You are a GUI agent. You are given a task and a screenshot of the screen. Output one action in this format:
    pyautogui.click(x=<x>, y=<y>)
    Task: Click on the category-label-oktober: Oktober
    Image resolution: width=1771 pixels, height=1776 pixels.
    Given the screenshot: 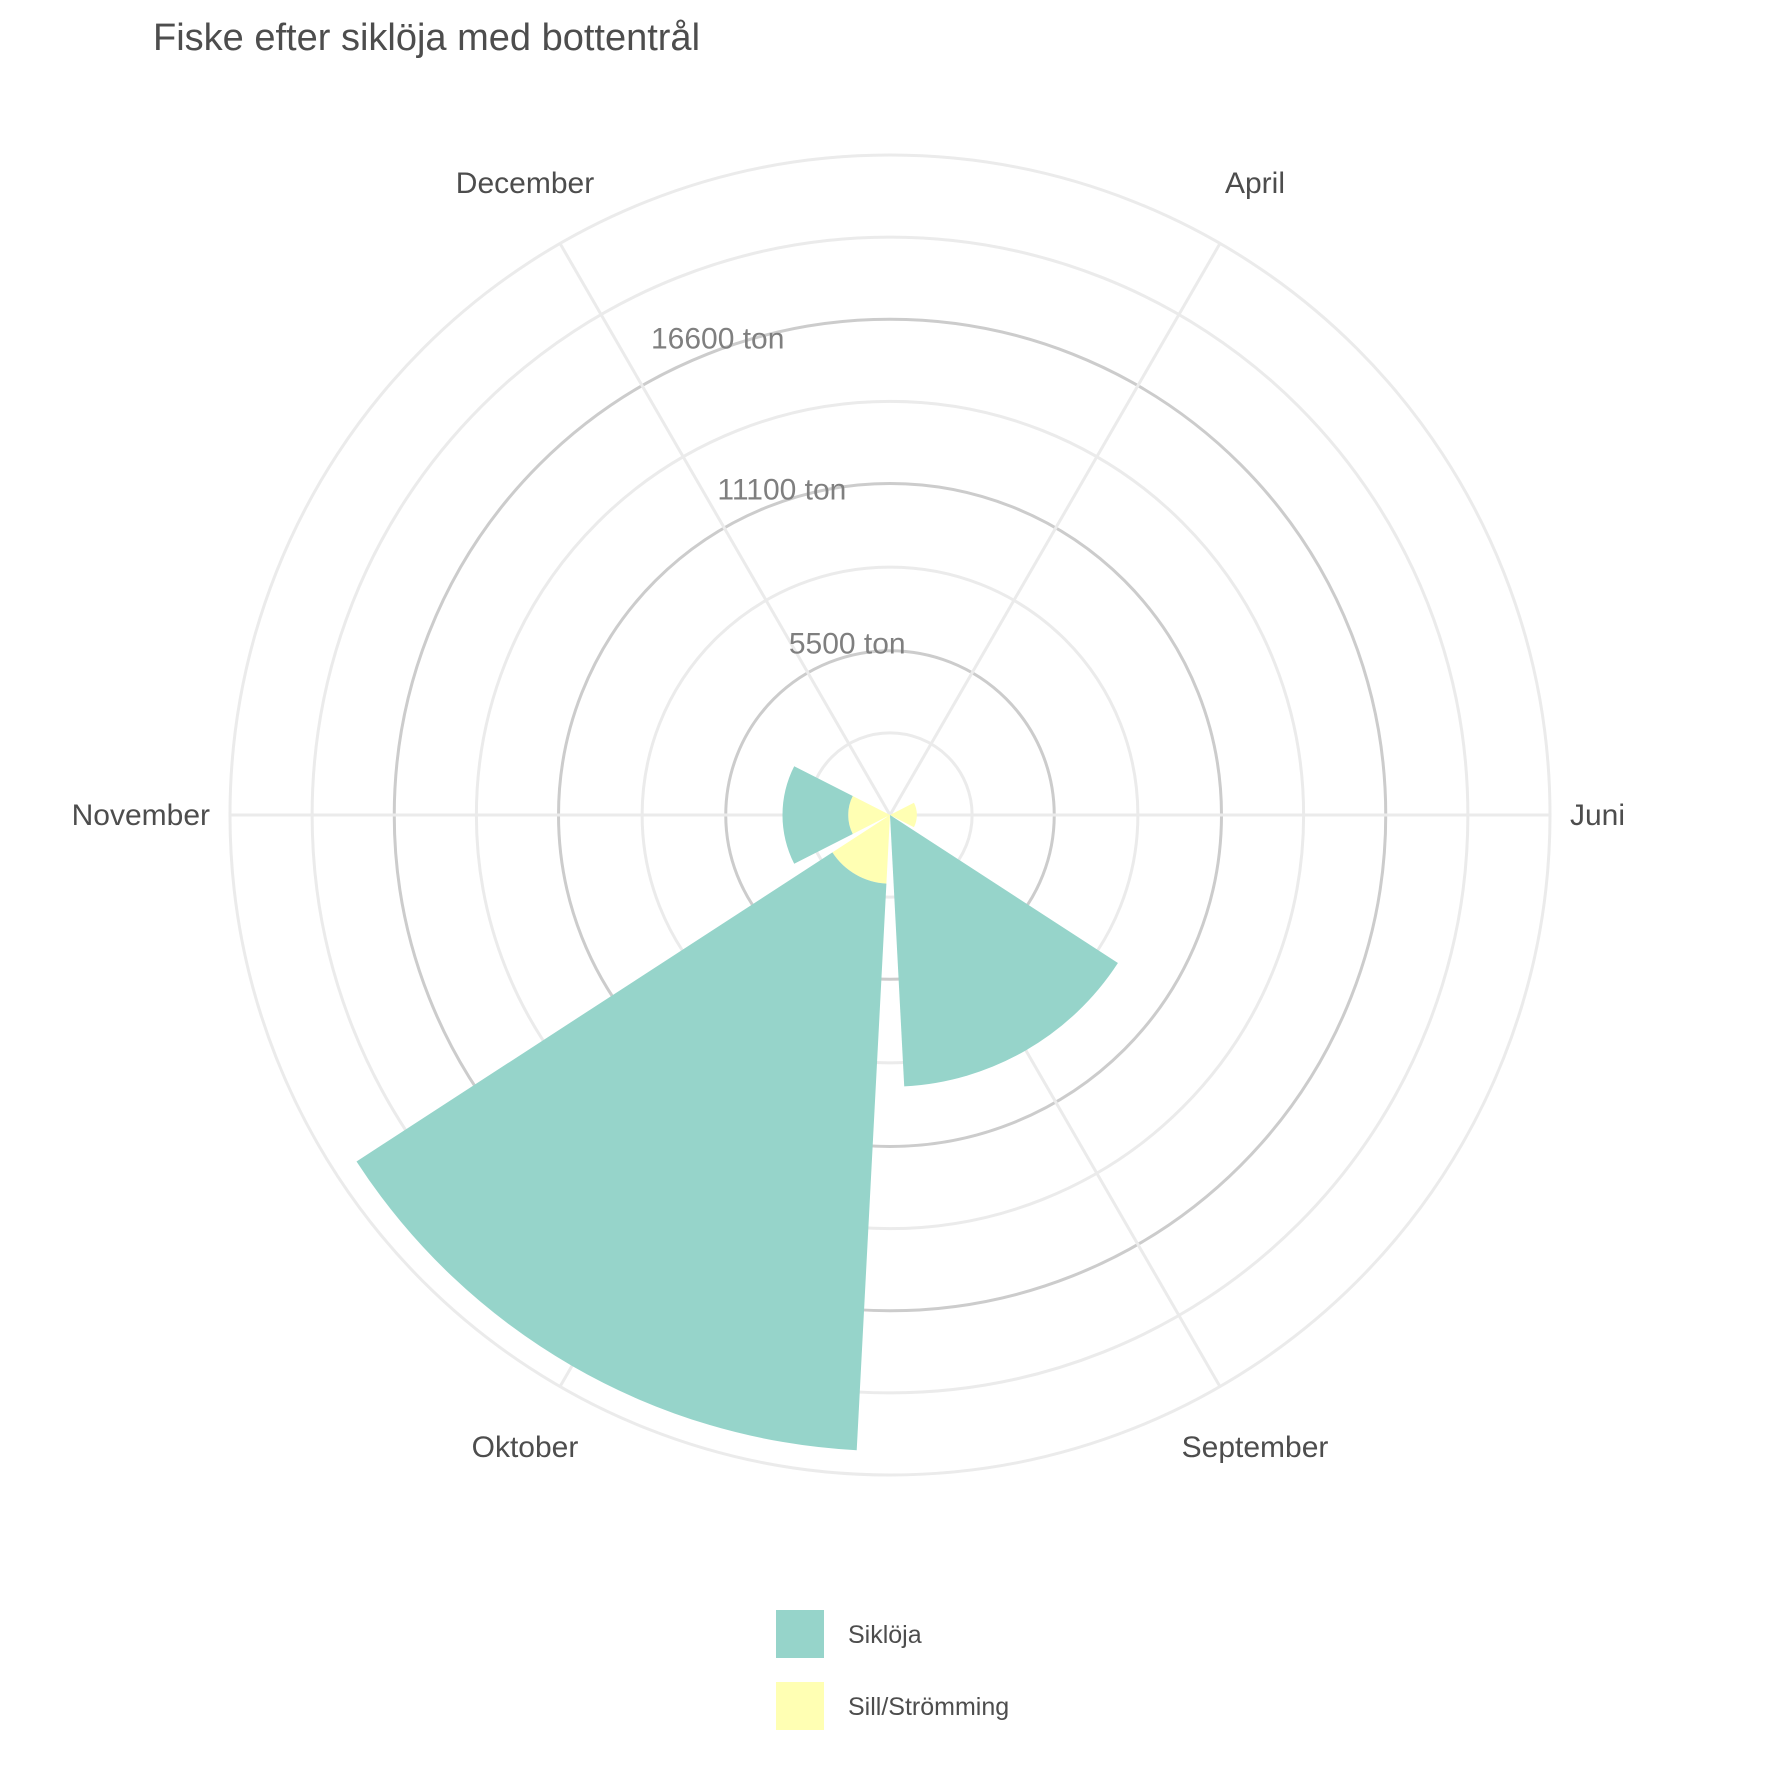 What is the action you would take?
    pyautogui.click(x=525, y=1447)
    